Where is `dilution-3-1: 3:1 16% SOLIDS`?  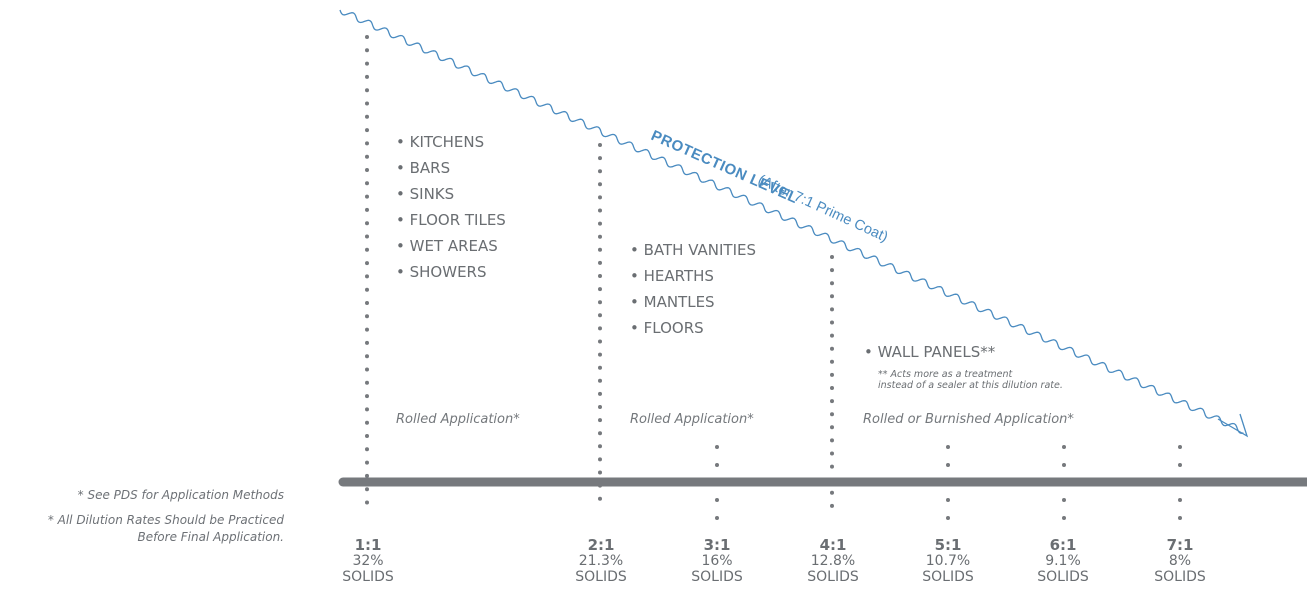
dilution-3-1: 3:1 16% SOLIDS is located at coordinates (717, 561).